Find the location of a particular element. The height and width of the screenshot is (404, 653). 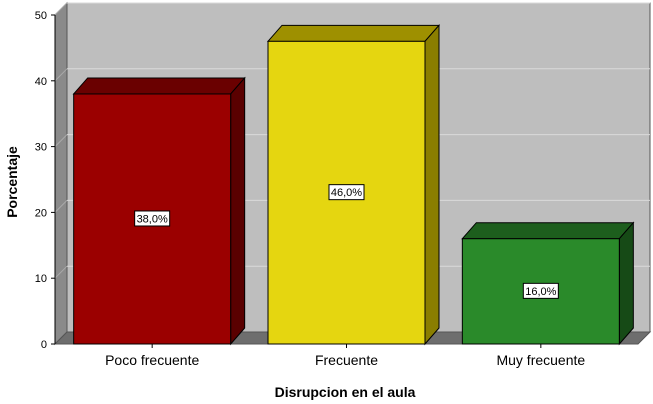

x-tick-label: Muy frecuente is located at coordinates (540, 360).